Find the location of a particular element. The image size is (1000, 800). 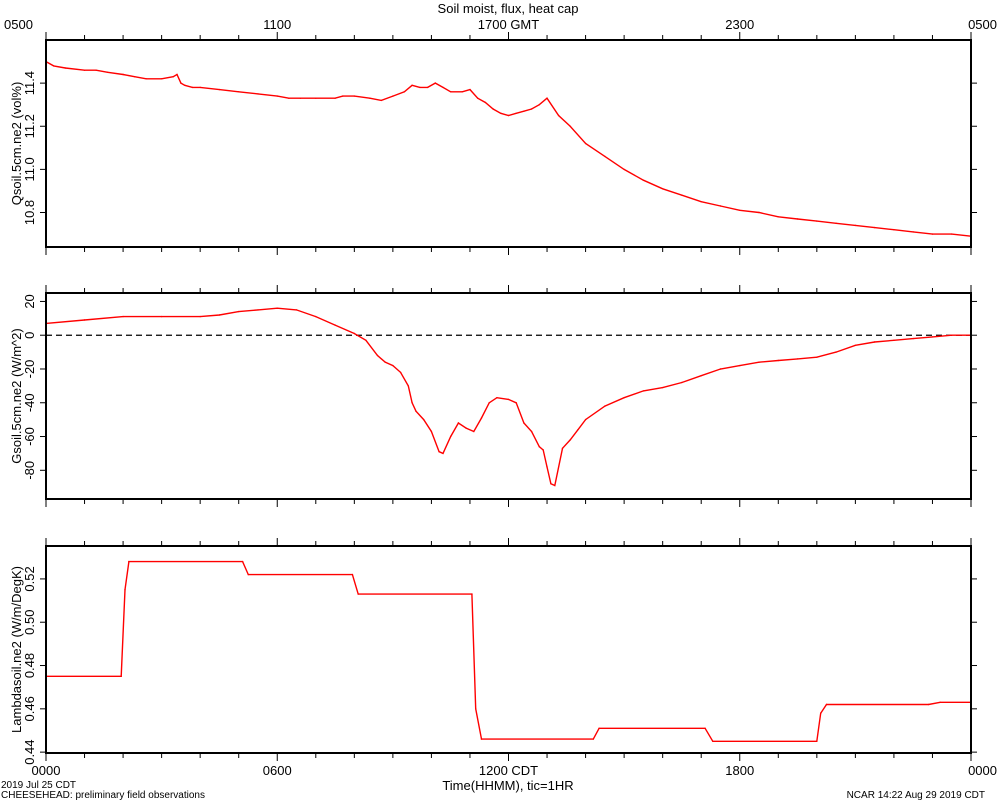

y-tick-label: 0.48 is located at coordinates (29, 665).